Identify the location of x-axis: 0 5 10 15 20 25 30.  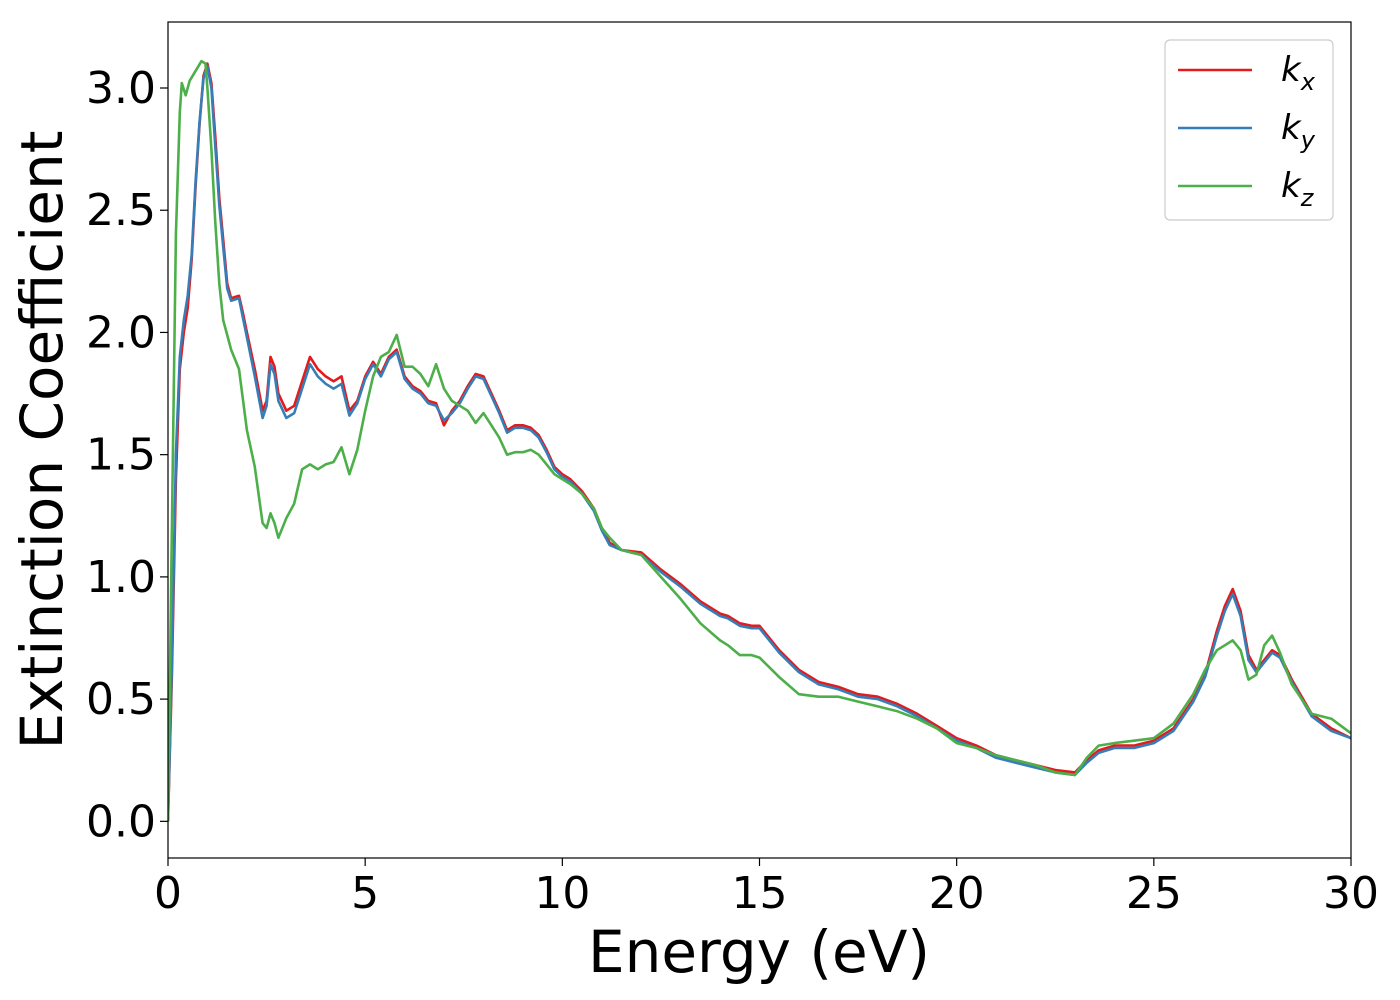
(766, 888).